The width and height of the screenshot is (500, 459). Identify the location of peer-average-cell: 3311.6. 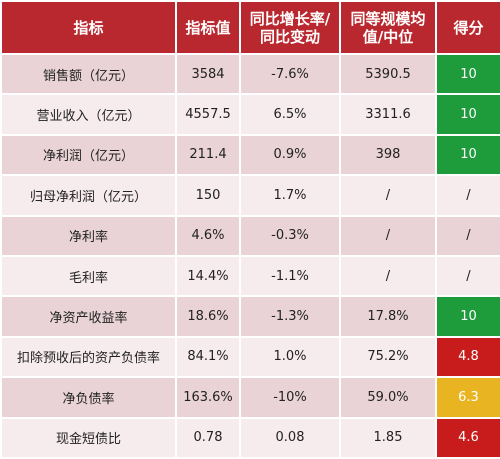
(388, 114).